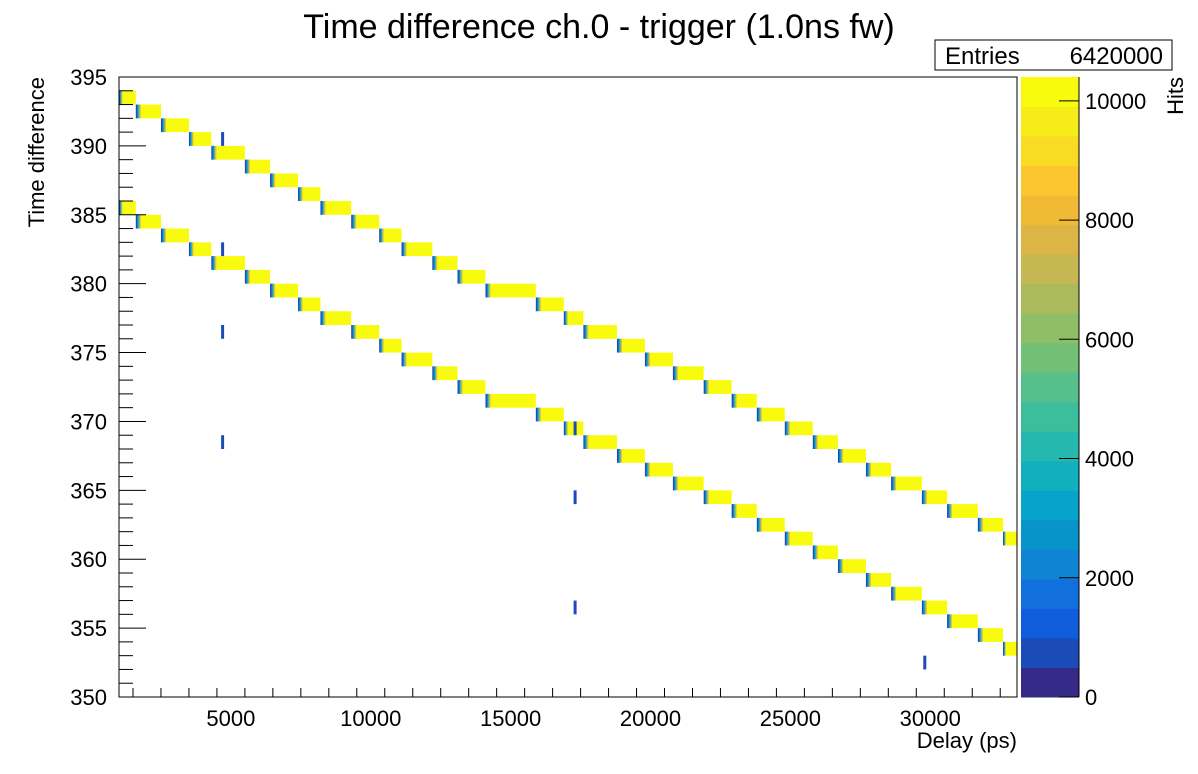 The image size is (1198, 774). What do you see at coordinates (108, 387) in the screenshot?
I see `y-axis: 350 355 360 365 370 375 380 385 390 395` at bounding box center [108, 387].